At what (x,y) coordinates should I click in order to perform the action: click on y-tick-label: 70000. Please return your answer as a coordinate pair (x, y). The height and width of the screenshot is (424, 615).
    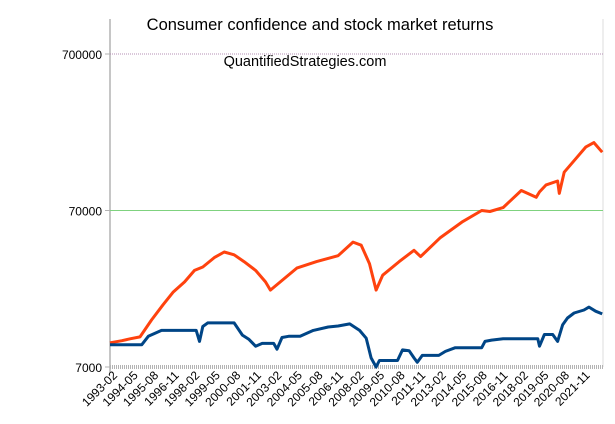
    Looking at the image, I should click on (86, 212).